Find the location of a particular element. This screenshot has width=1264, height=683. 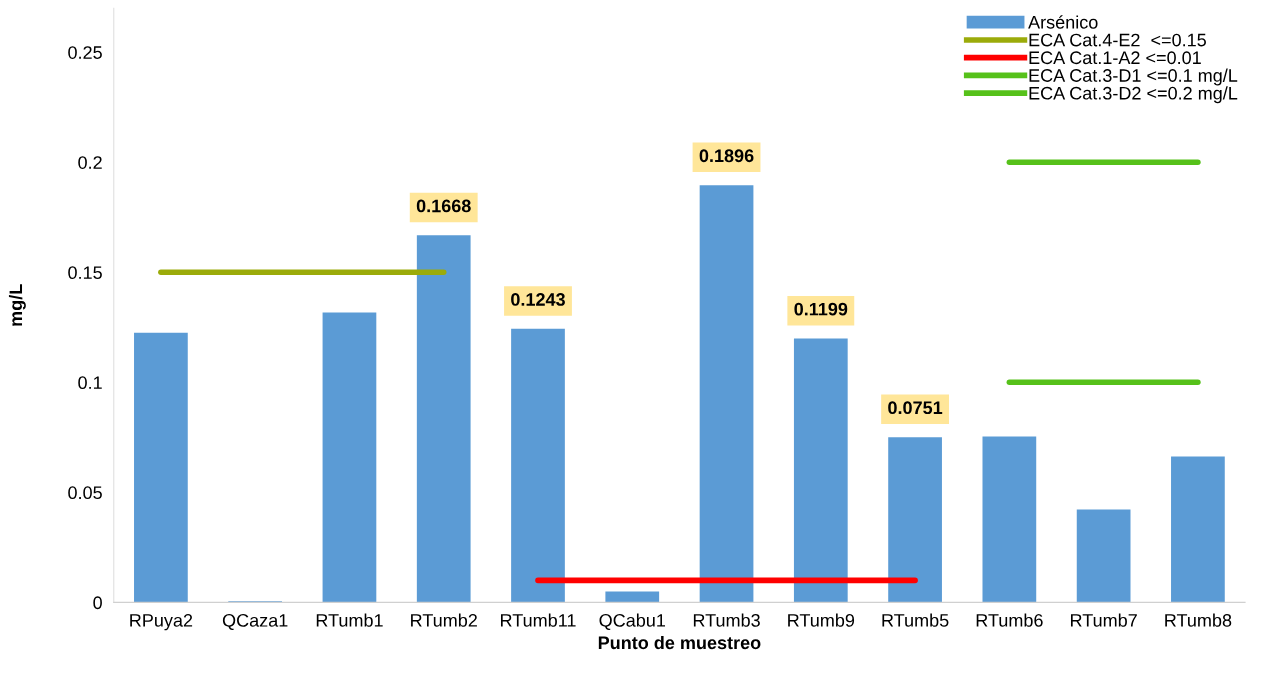

y-axis-title: mg/L is located at coordinates (17, 305).